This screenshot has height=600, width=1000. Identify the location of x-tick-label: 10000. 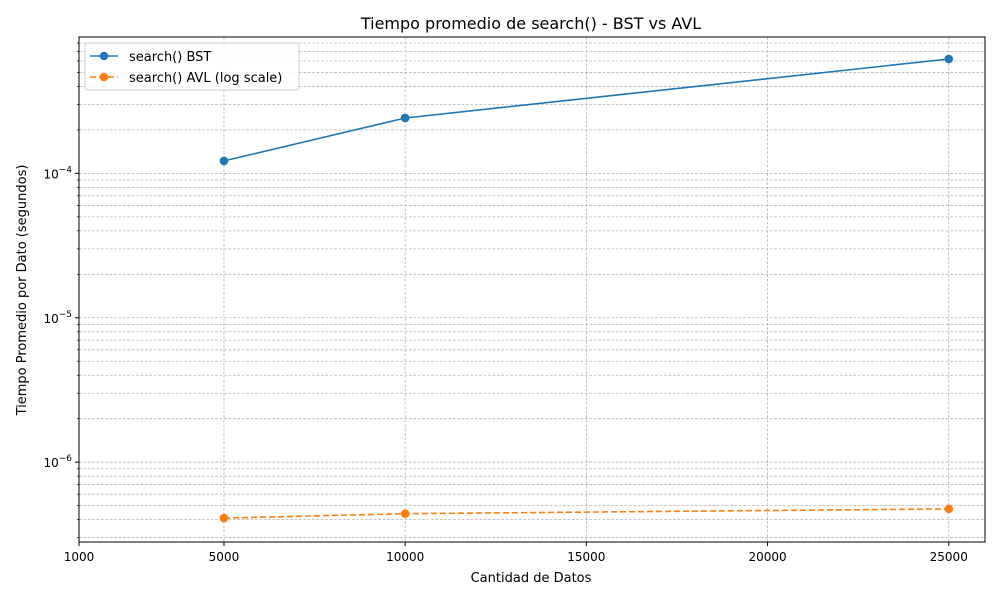
(405, 557).